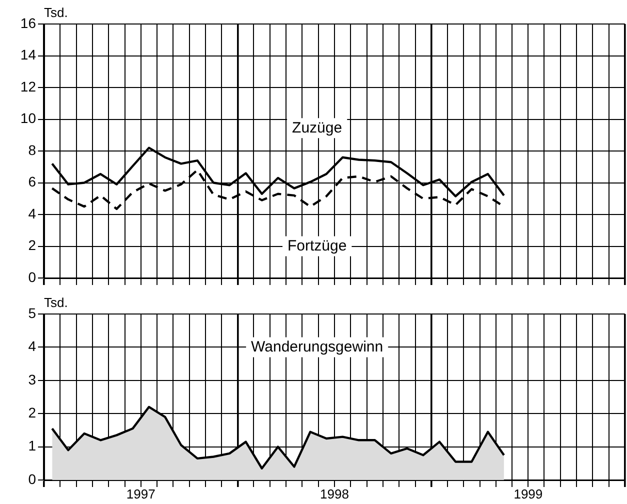 This screenshot has height=504, width=627. I want to click on y-tick-label: 14, so click(28, 54).